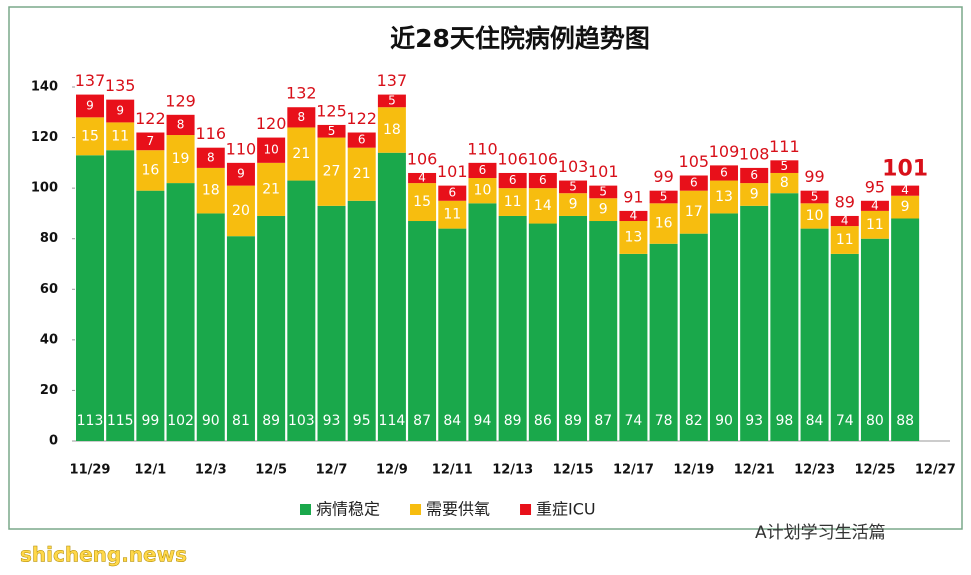 This screenshot has height=575, width=971. Describe the element at coordinates (271, 123) in the screenshot. I see `total-label: 120` at that location.